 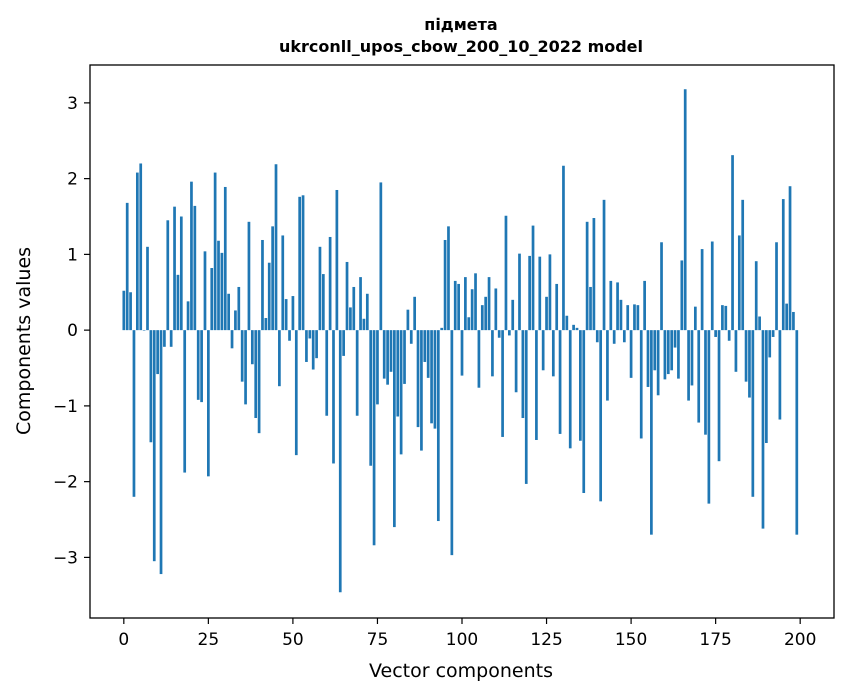 What do you see at coordinates (72, 104) in the screenshot?
I see `y-tick-label: 3` at bounding box center [72, 104].